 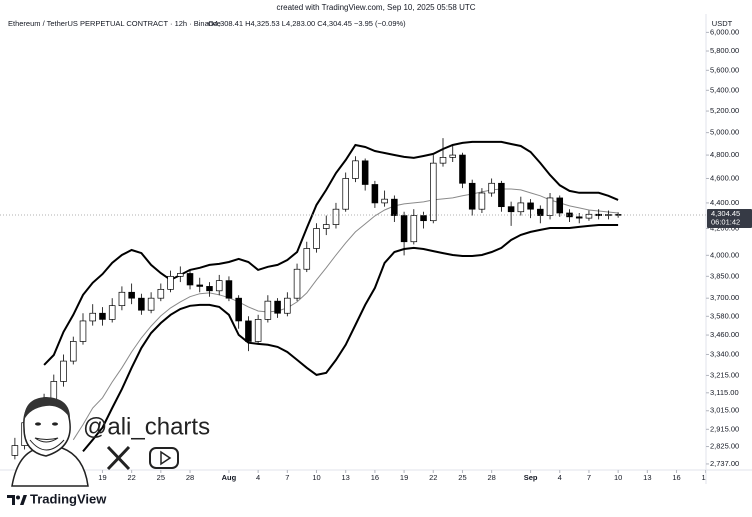 What do you see at coordinates (346, 477) in the screenshot?
I see `x-tick-label: 13` at bounding box center [346, 477].